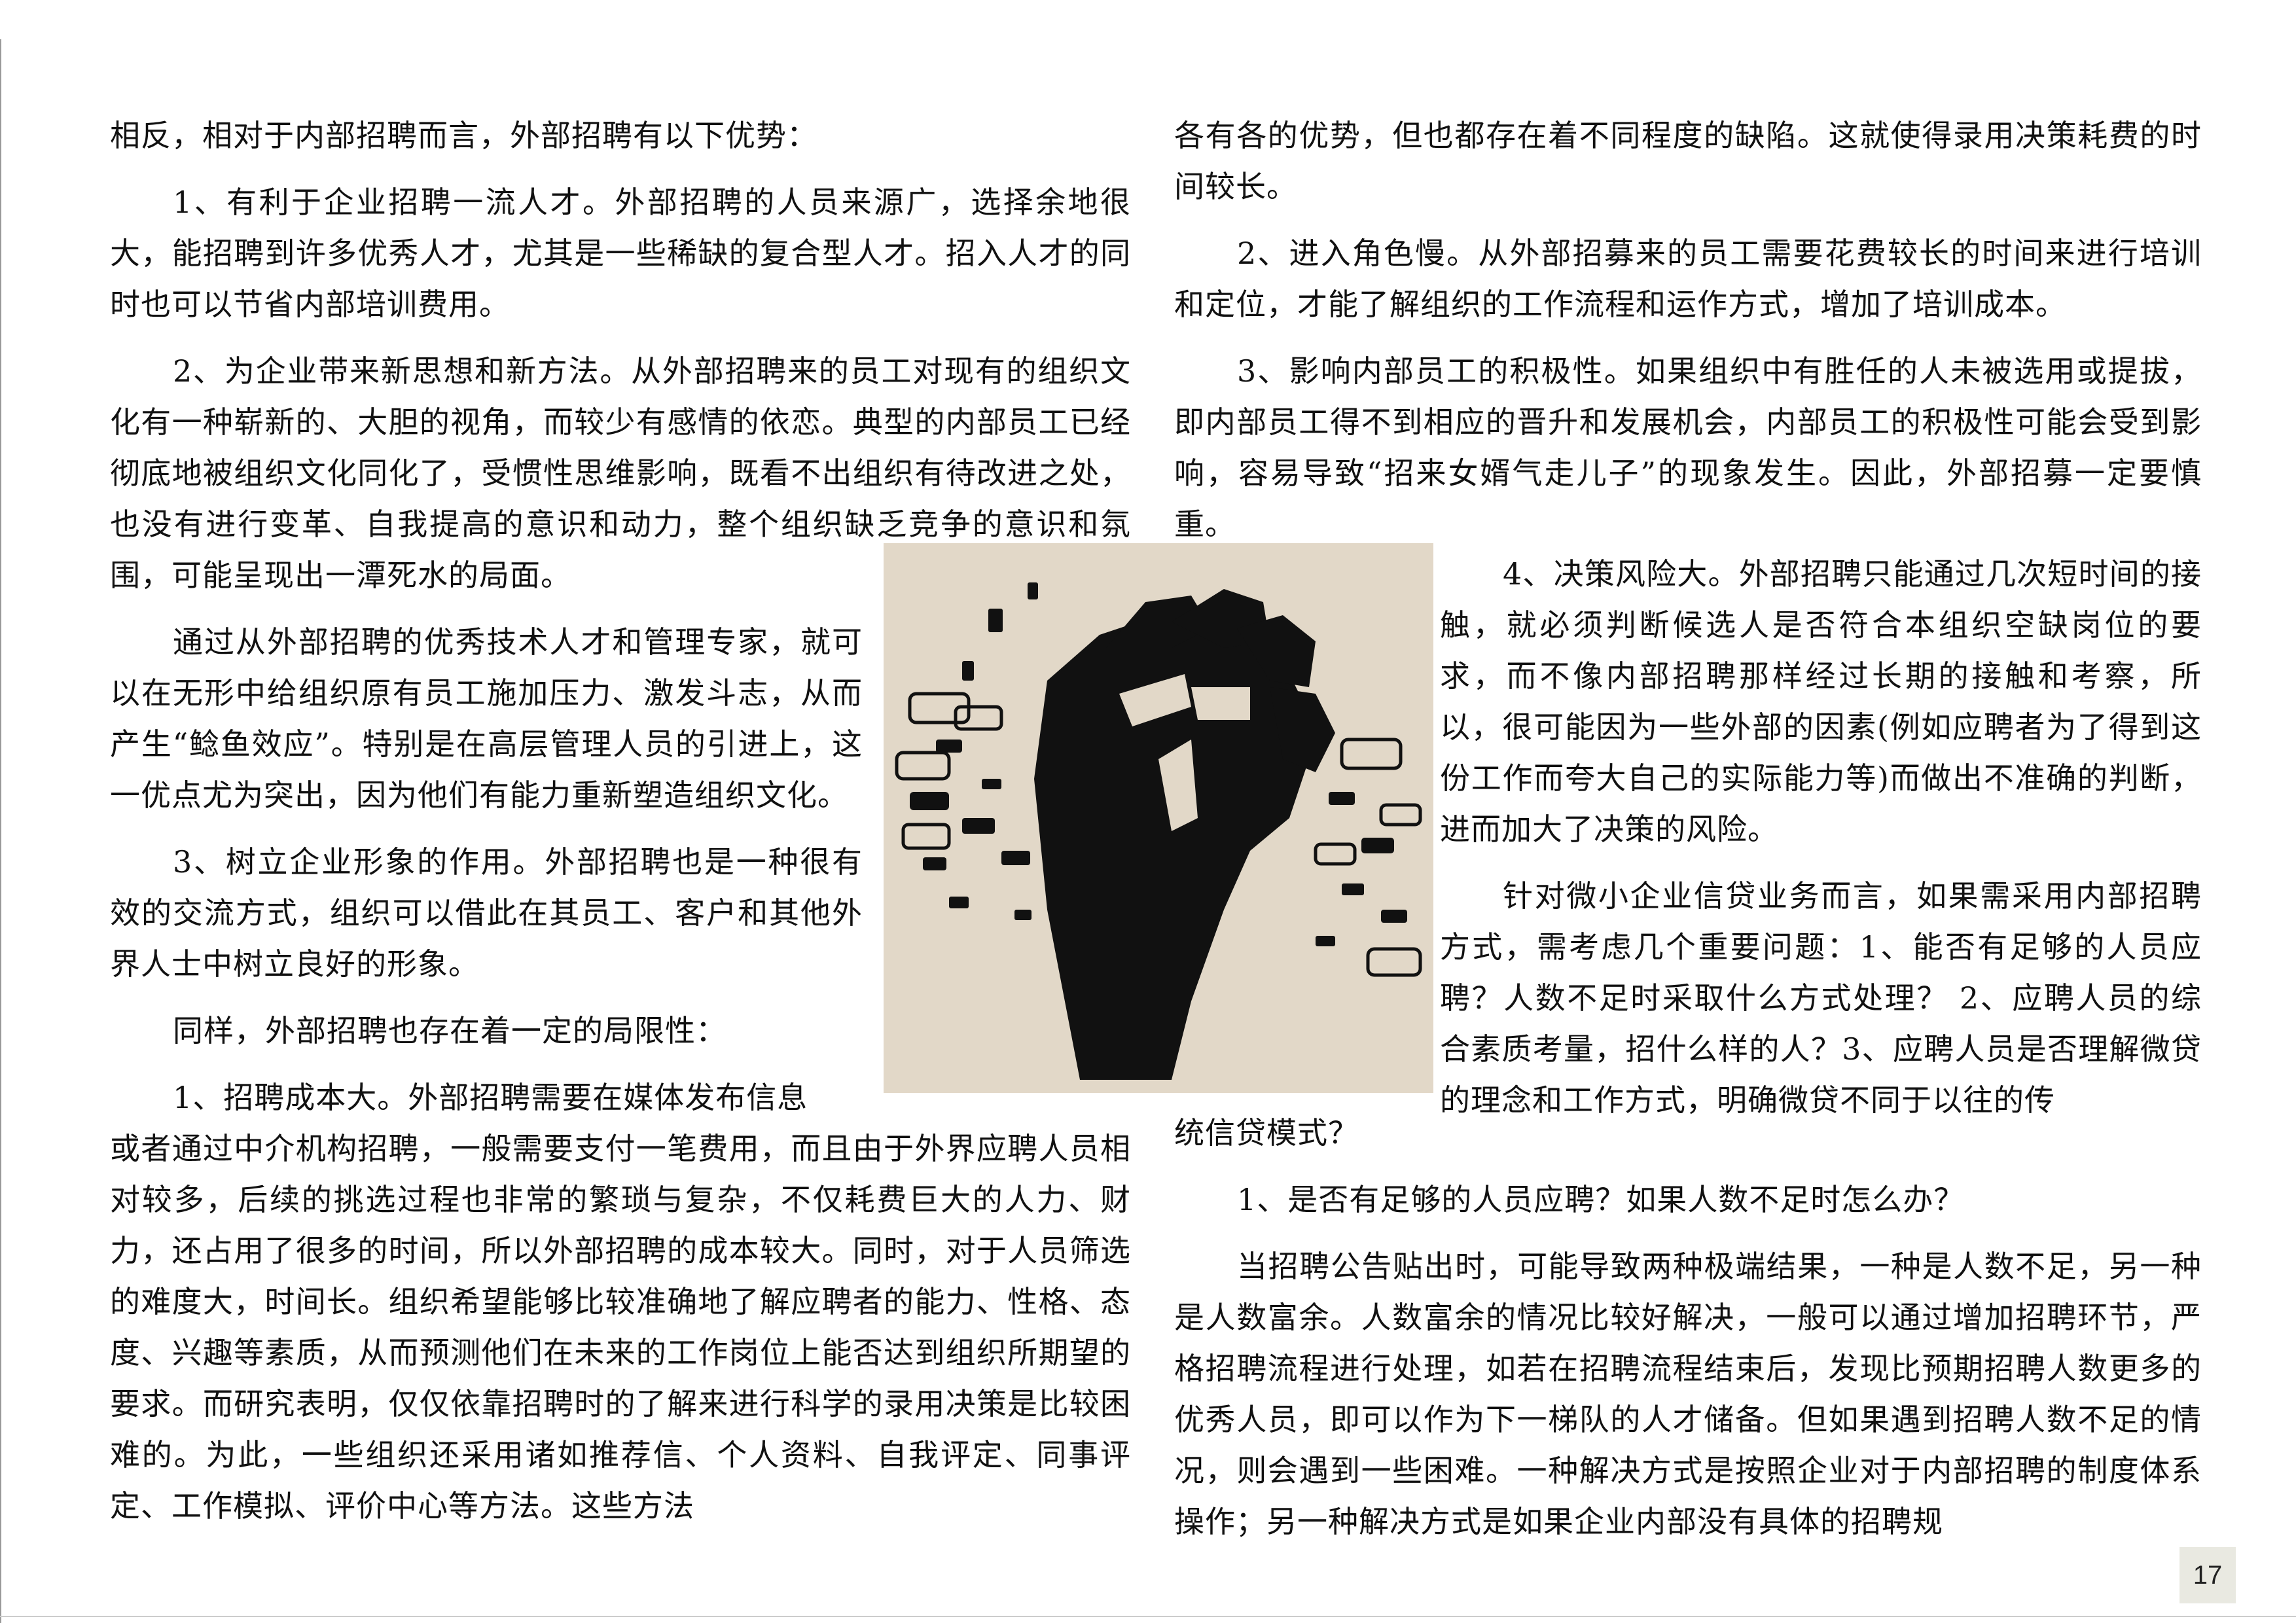  What do you see at coordinates (2207, 1575) in the screenshot?
I see `page-number: 17` at bounding box center [2207, 1575].